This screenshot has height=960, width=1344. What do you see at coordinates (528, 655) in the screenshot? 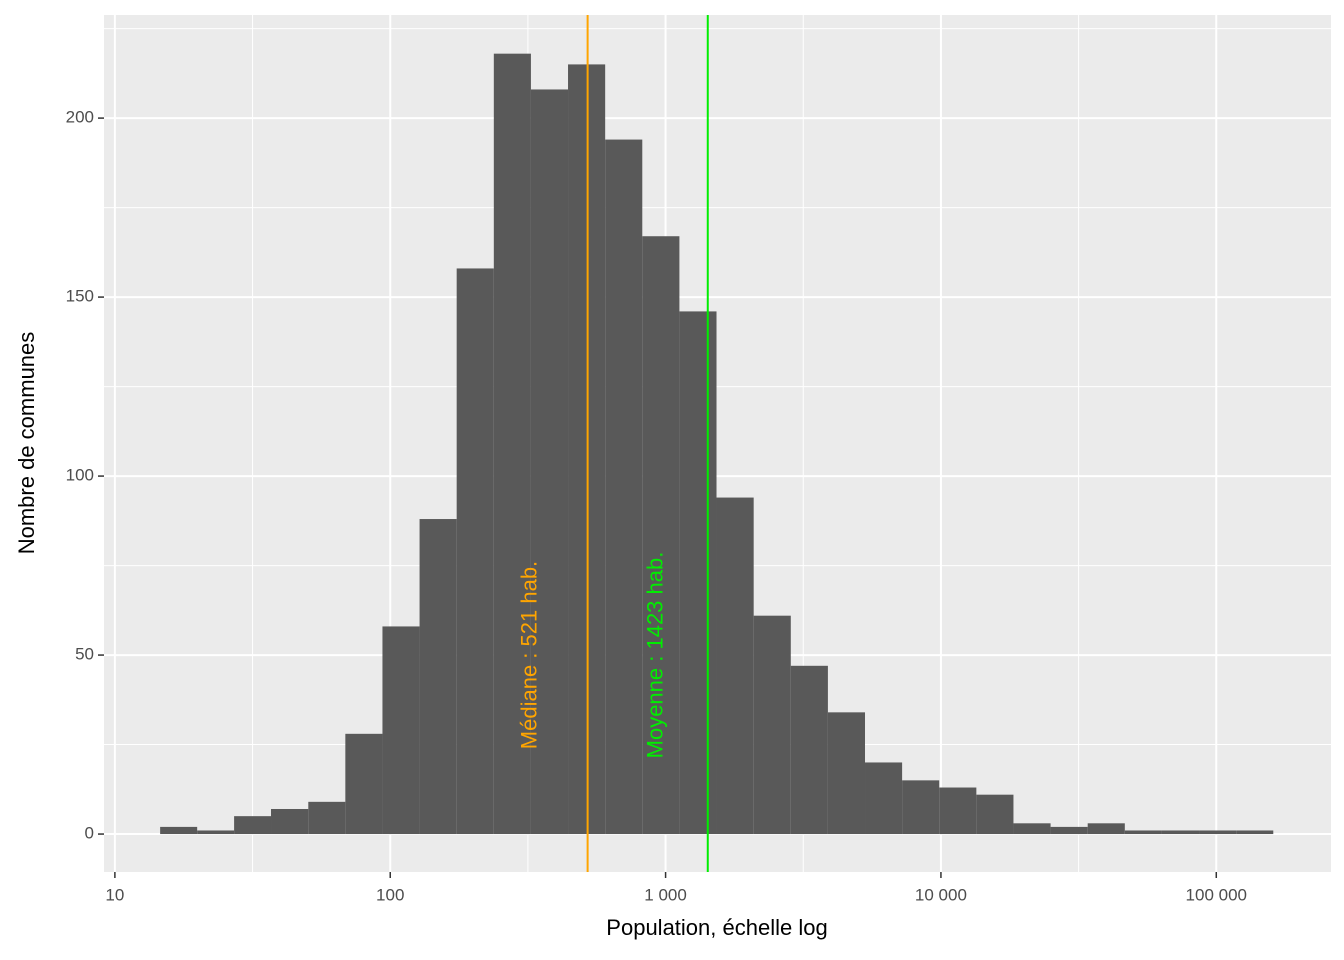
I see `reference-label: Médiane : 521 hab.` at bounding box center [528, 655].